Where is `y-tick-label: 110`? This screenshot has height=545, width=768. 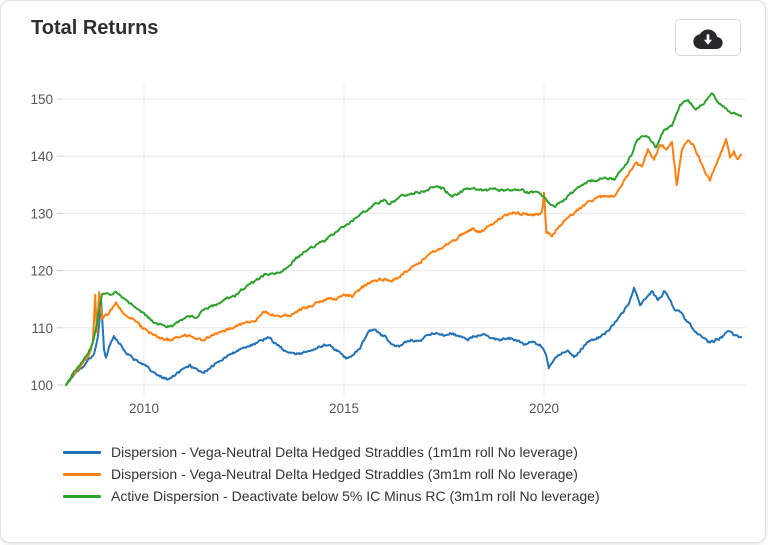
y-tick-label: 110 is located at coordinates (42, 328).